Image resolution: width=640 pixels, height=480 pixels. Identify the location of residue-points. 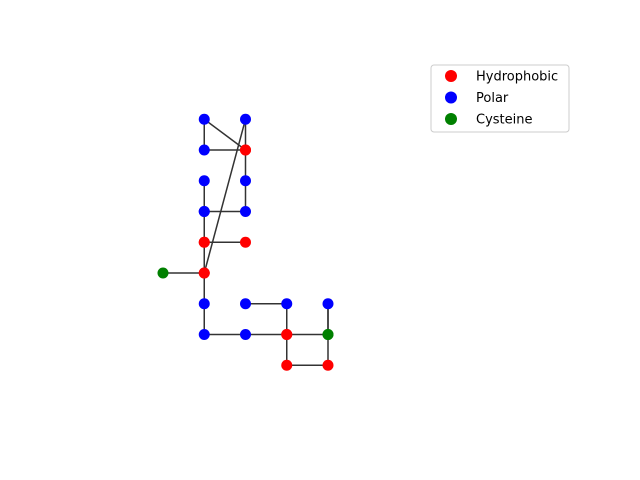
(245, 242).